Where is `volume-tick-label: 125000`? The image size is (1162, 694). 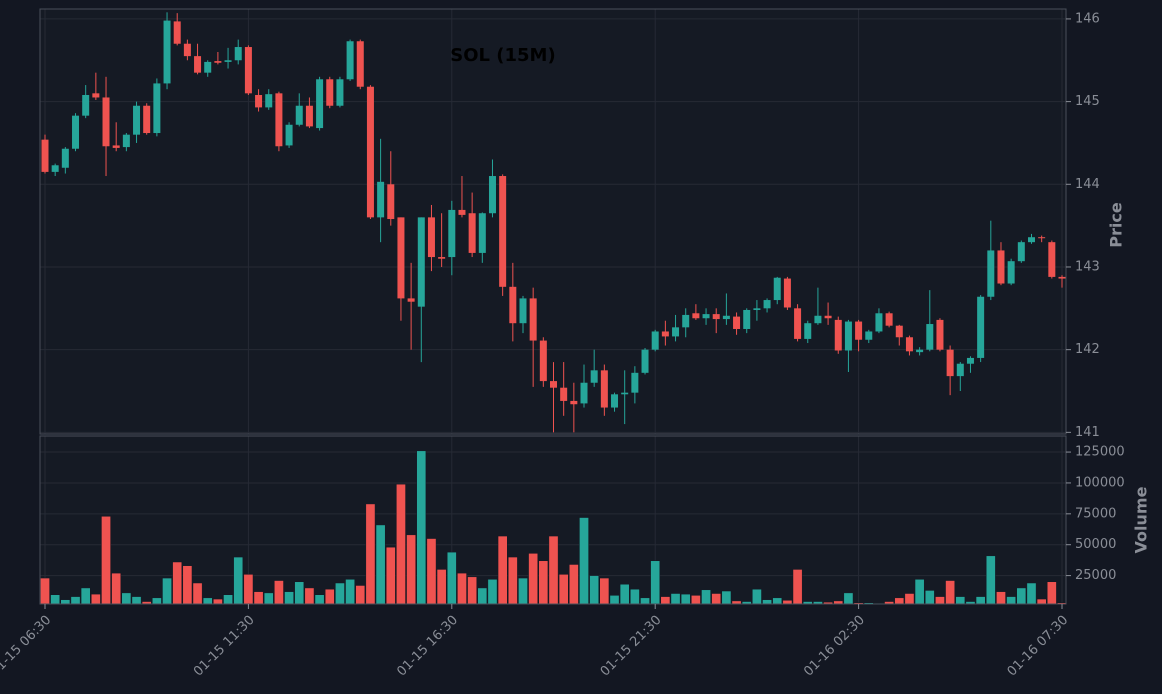
volume-tick-label: 125000 is located at coordinates (1100, 452).